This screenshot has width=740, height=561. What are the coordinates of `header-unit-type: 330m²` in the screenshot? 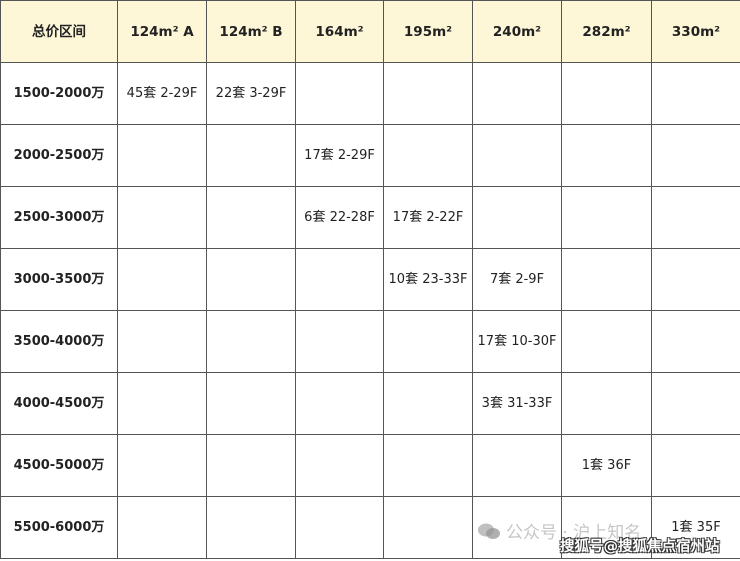 It's located at (695, 31).